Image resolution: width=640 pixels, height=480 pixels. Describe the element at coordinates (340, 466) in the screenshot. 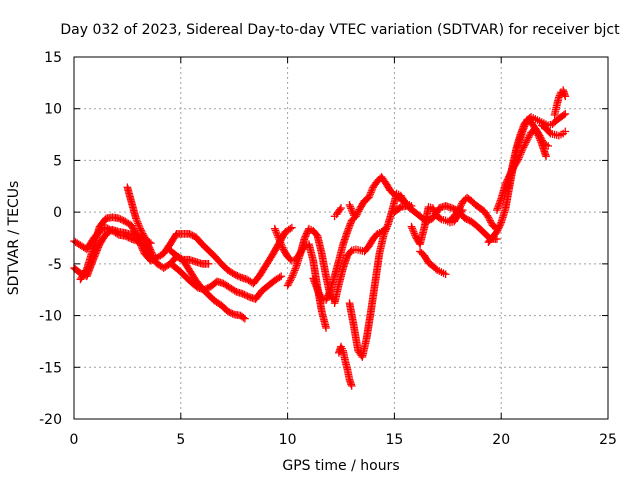

I see `x-axis-title: GPS time / hours` at that location.